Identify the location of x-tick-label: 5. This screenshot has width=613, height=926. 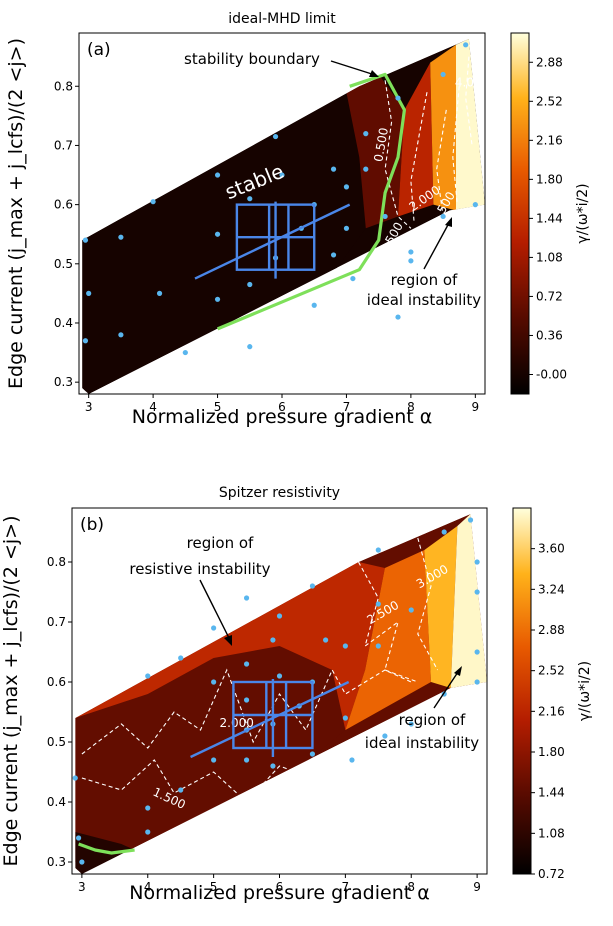
(218, 407).